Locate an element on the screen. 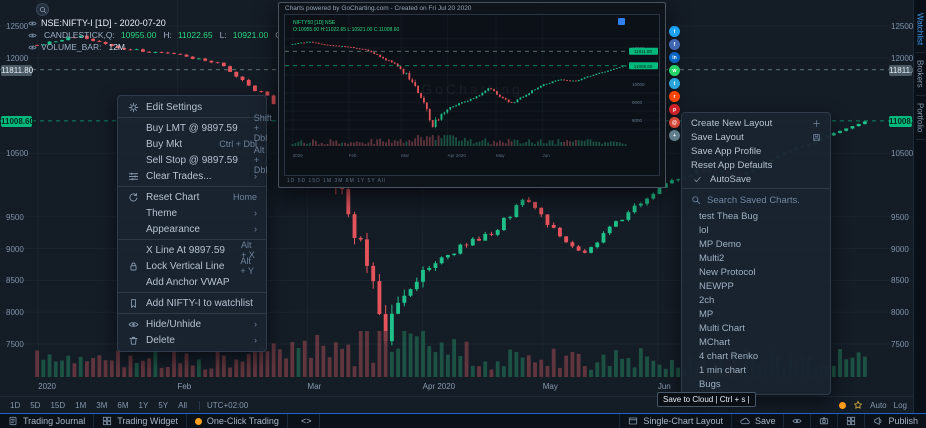  button-label: Trading Widget is located at coordinates (147, 421).